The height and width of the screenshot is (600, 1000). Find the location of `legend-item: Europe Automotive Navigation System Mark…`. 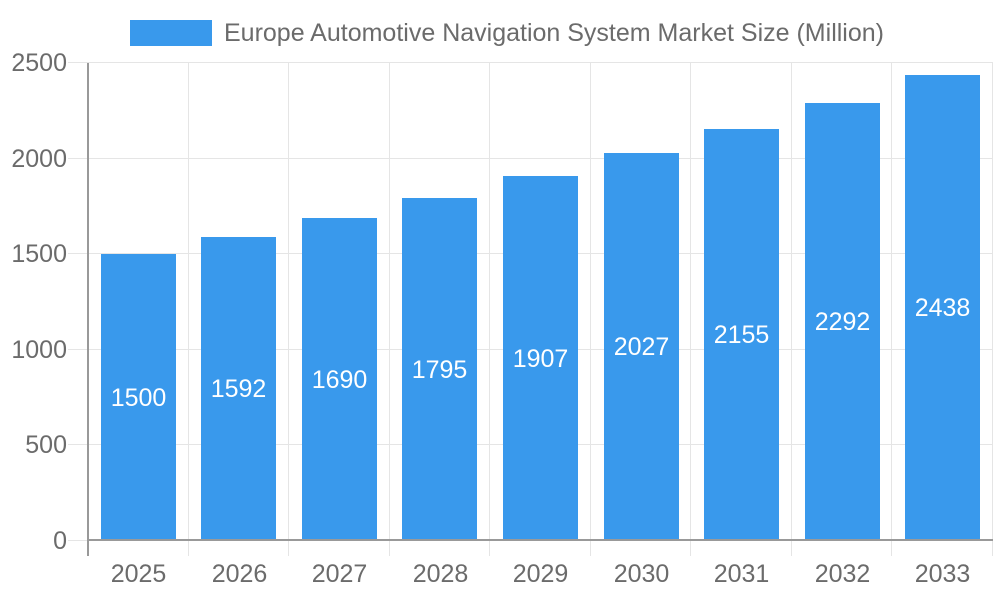

legend-item: Europe Automotive Navigation System Mark… is located at coordinates (507, 33).